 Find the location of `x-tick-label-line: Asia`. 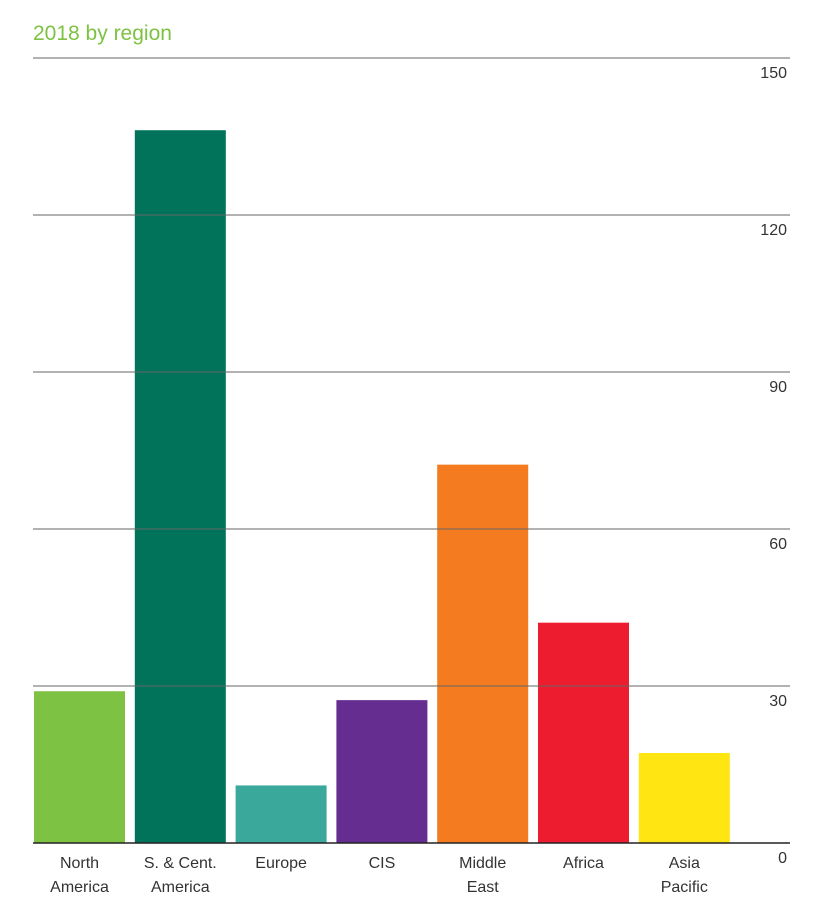

x-tick-label-line: Asia is located at coordinates (684, 863).